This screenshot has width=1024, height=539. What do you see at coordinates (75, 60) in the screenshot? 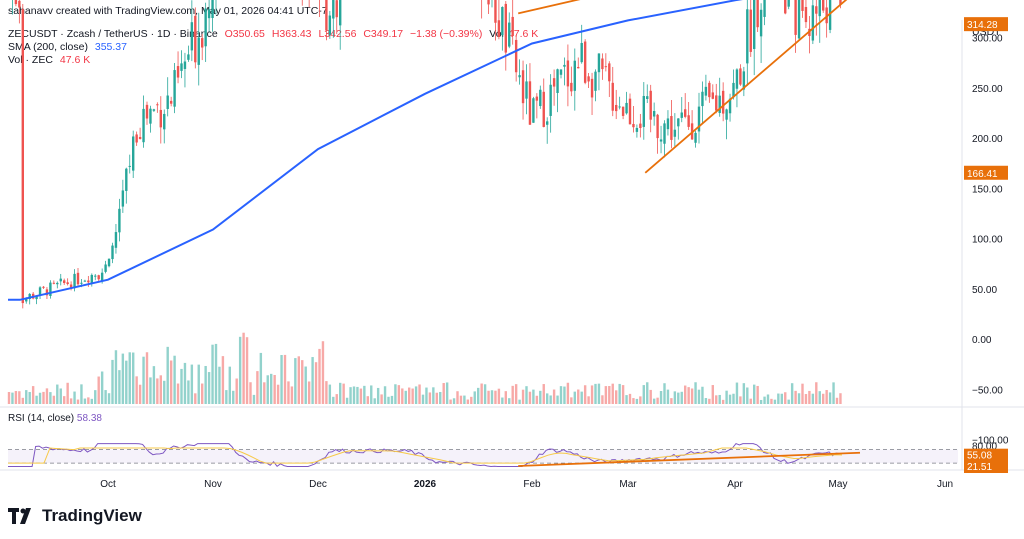
I see `volume-value: 47.6 K` at bounding box center [75, 60].